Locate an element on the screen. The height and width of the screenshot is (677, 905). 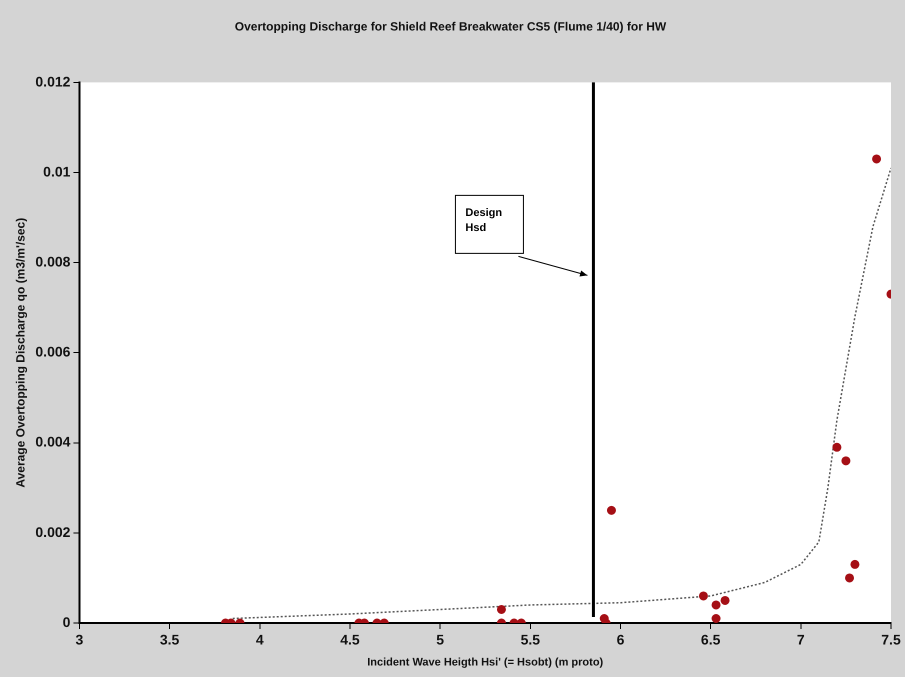
chart-title: Overtopping Discharge for Shield Reef Breakwater CS5 (Flume 1/40) for HW is located at coordinates (450, 27).